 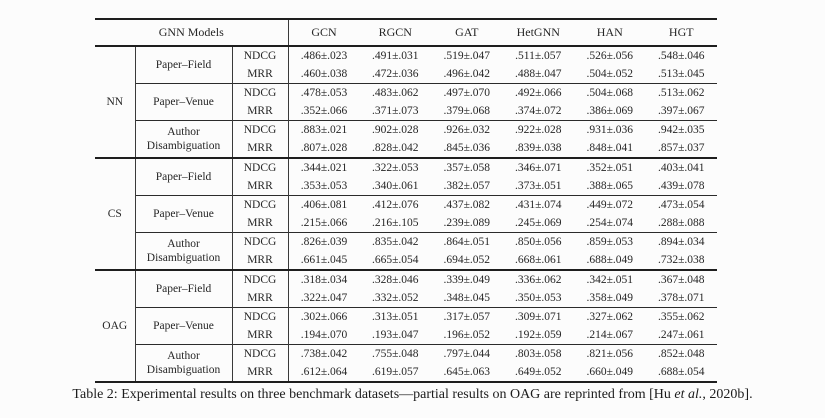 What do you see at coordinates (610, 316) in the screenshot?
I see `result-cell: .327±.062` at bounding box center [610, 316].